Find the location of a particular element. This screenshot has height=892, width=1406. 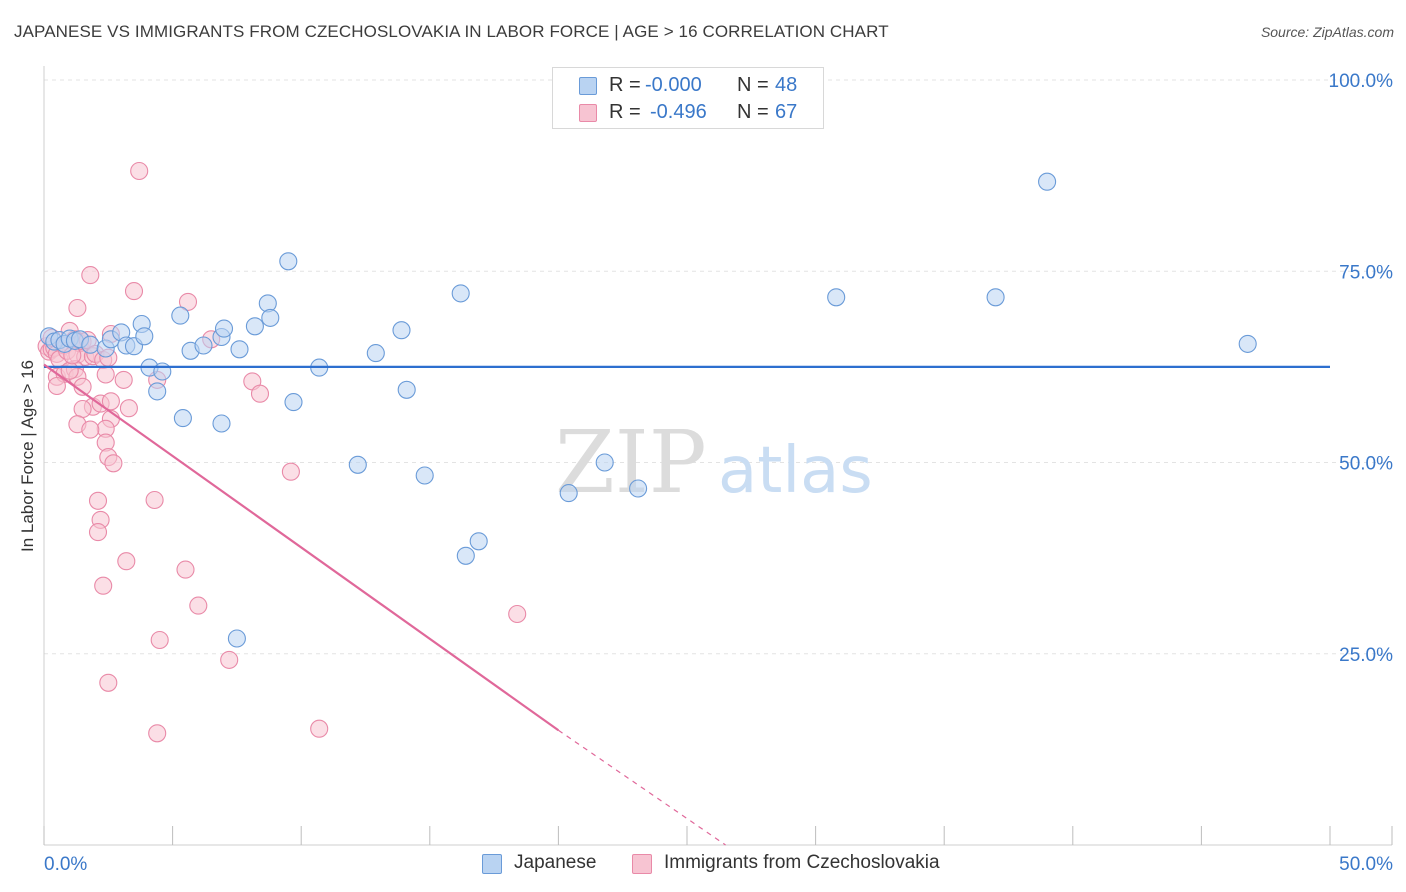

source-label: Source: ZipAtlas.com is located at coordinates (1327, 32).